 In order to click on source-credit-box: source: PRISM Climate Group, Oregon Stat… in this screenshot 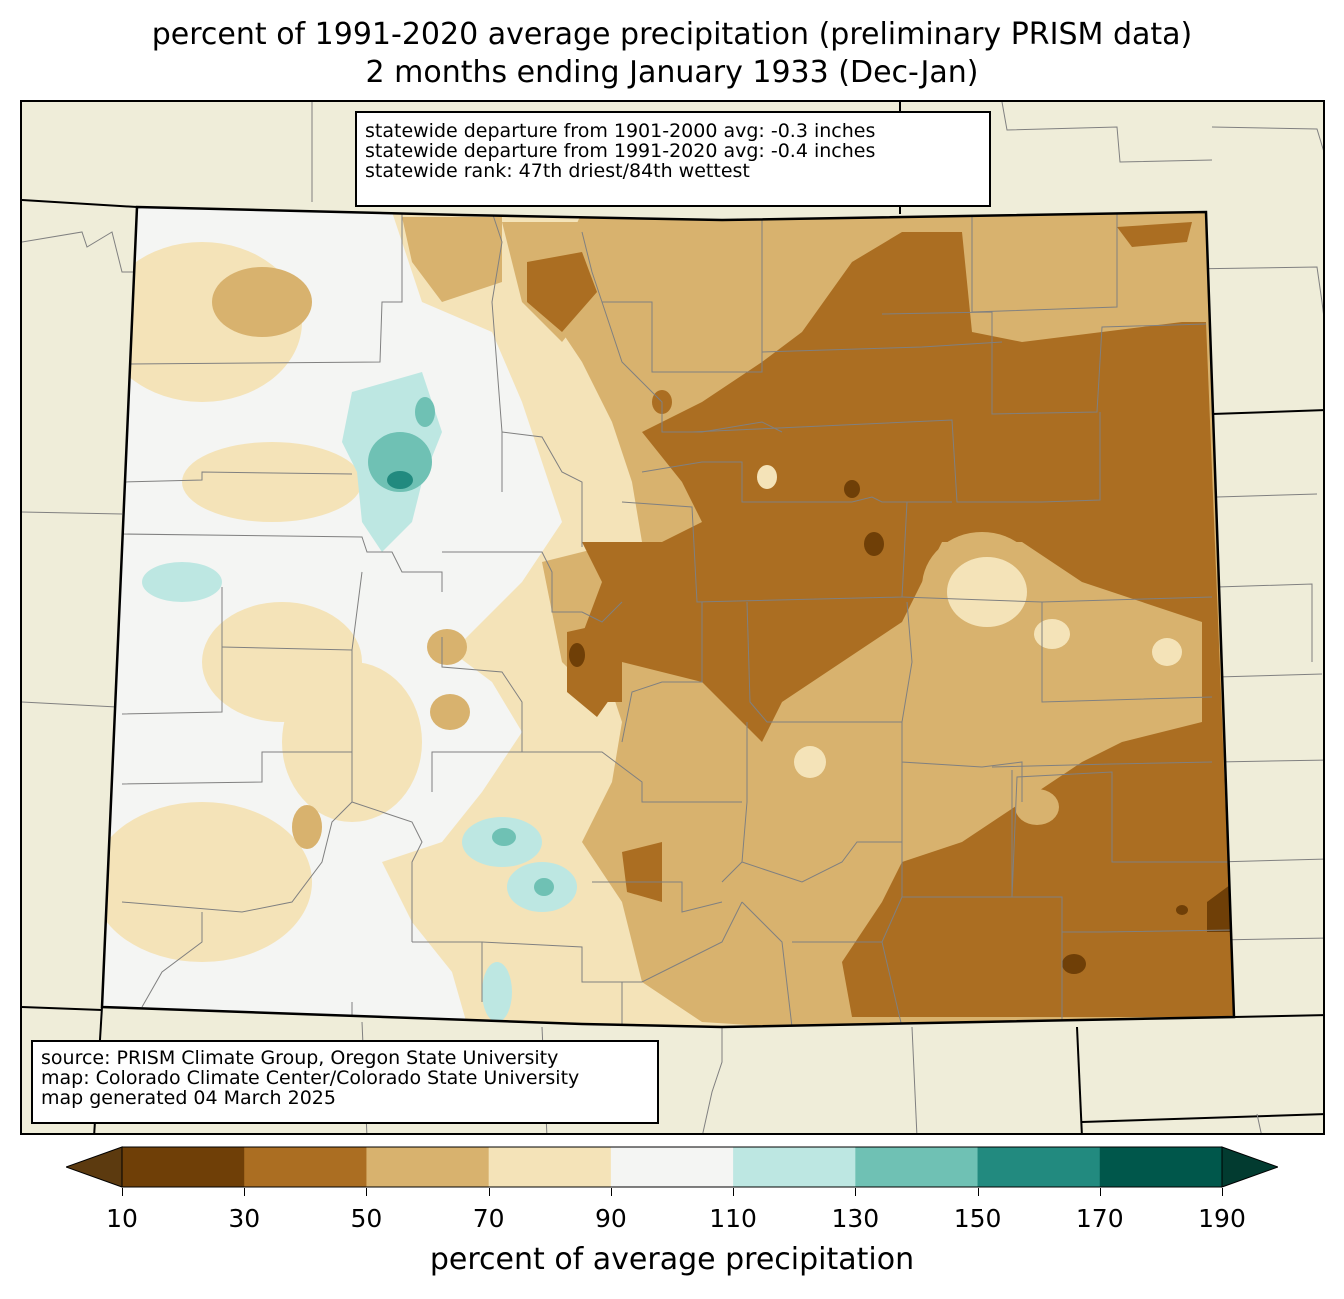, I will do `click(345, 1082)`.